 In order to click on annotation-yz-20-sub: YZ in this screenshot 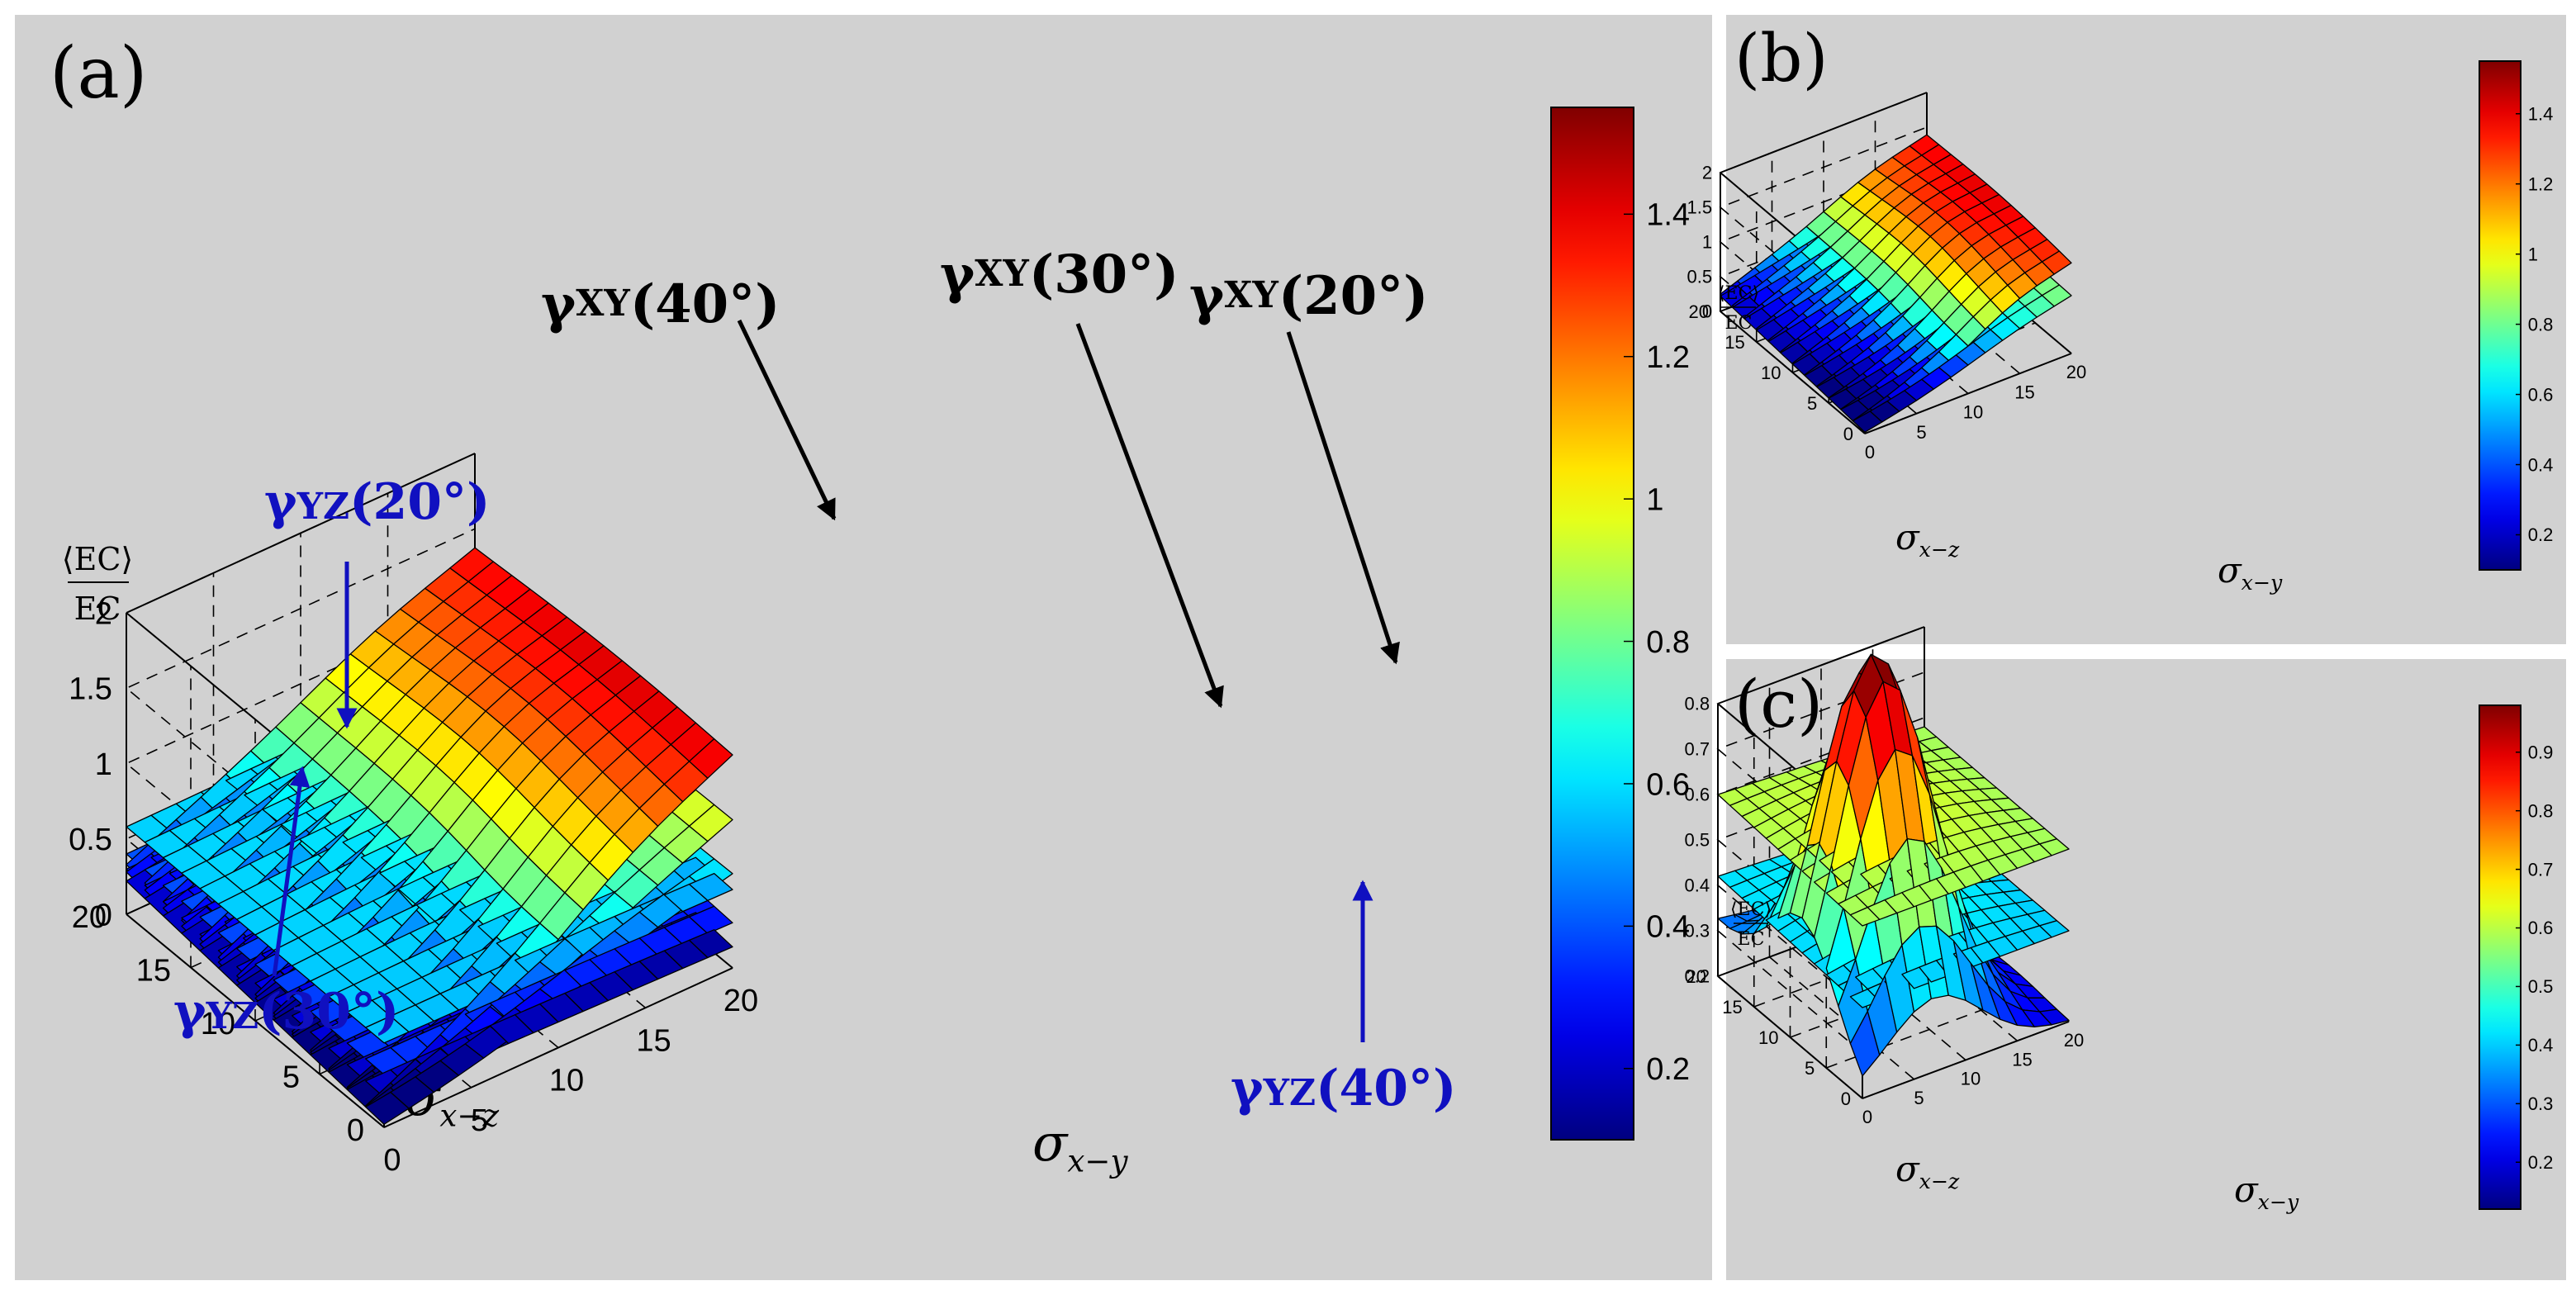, I will do `click(323, 507)`.